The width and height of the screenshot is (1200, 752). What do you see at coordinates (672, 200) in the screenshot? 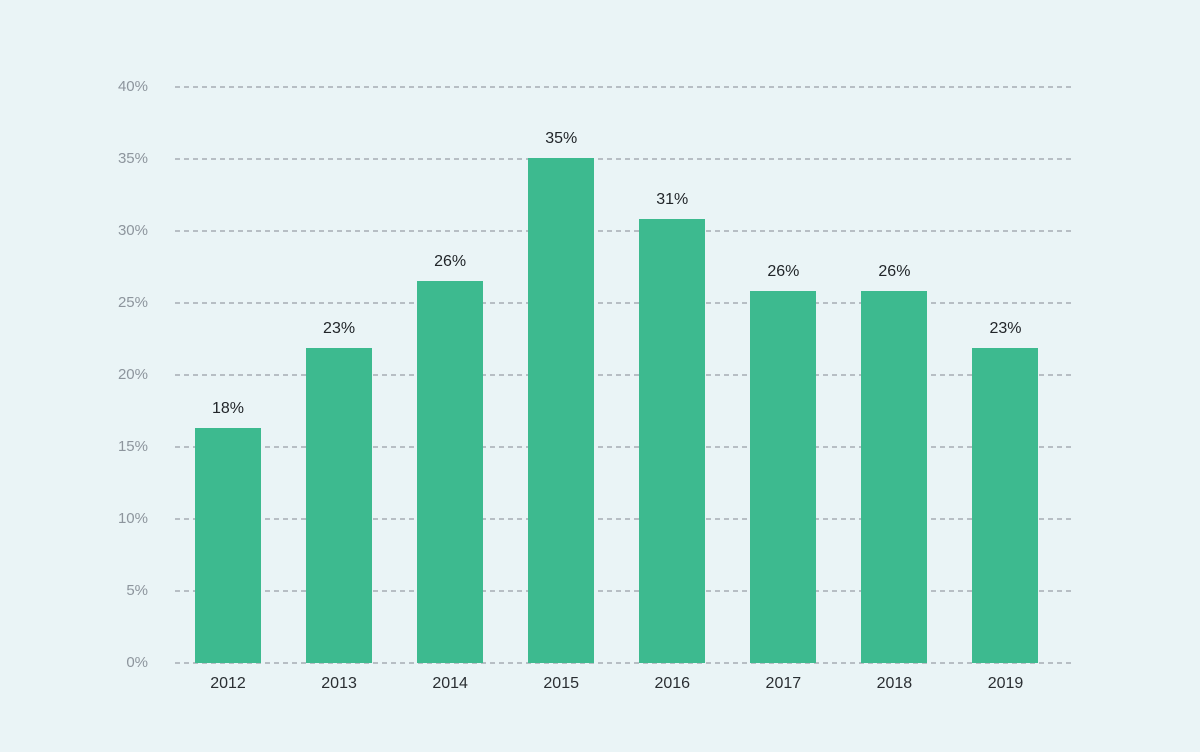
I see `bar-value-label-2016: 31%` at bounding box center [672, 200].